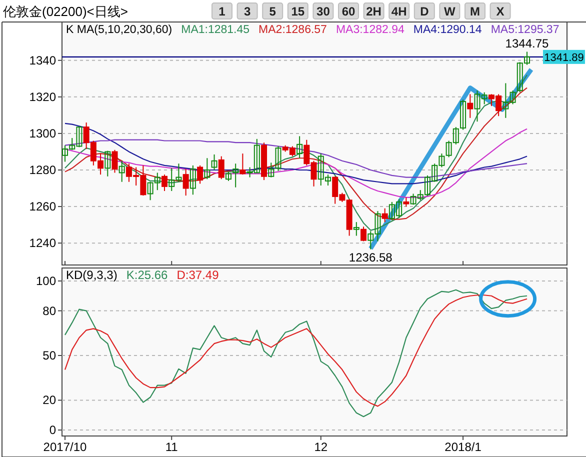 Image resolution: width=586 pixels, height=457 pixels. Describe the element at coordinates (374, 11) in the screenshot. I see `text: 2H` at that location.